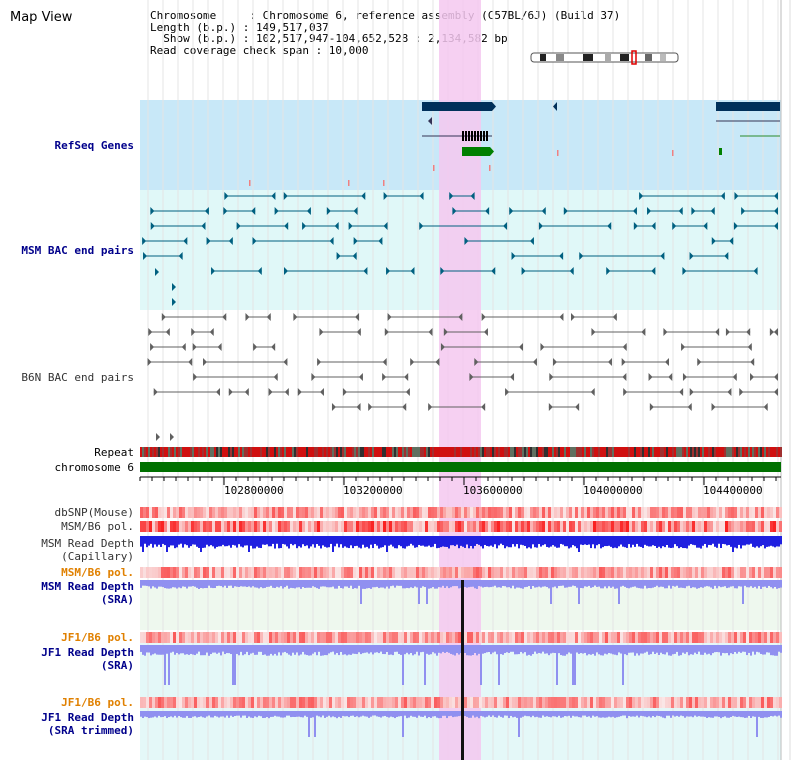 The height and width of the screenshot is (760, 800). I want to click on jf1-read-depth-sra-label: JF1 Read Depth (SRA), so click(67, 659).